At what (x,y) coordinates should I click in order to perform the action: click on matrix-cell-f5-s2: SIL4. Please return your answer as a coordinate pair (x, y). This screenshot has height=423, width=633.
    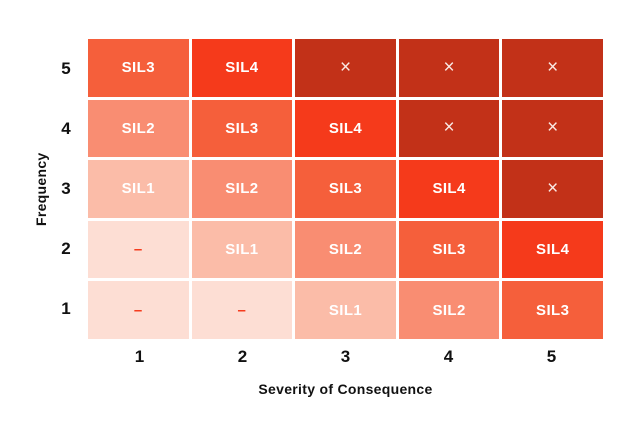
    Looking at the image, I should click on (242, 68).